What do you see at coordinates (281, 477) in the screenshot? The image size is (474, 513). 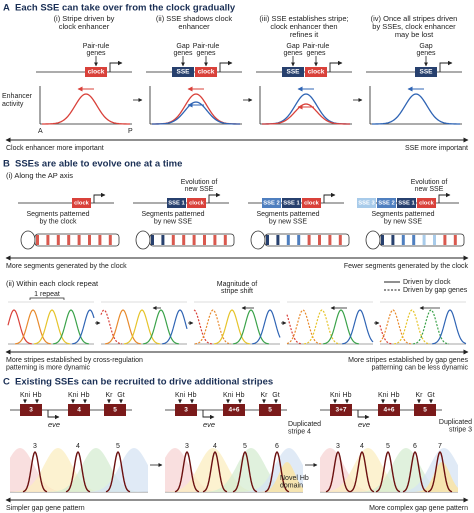 I see `gap-domain` at bounding box center [281, 477].